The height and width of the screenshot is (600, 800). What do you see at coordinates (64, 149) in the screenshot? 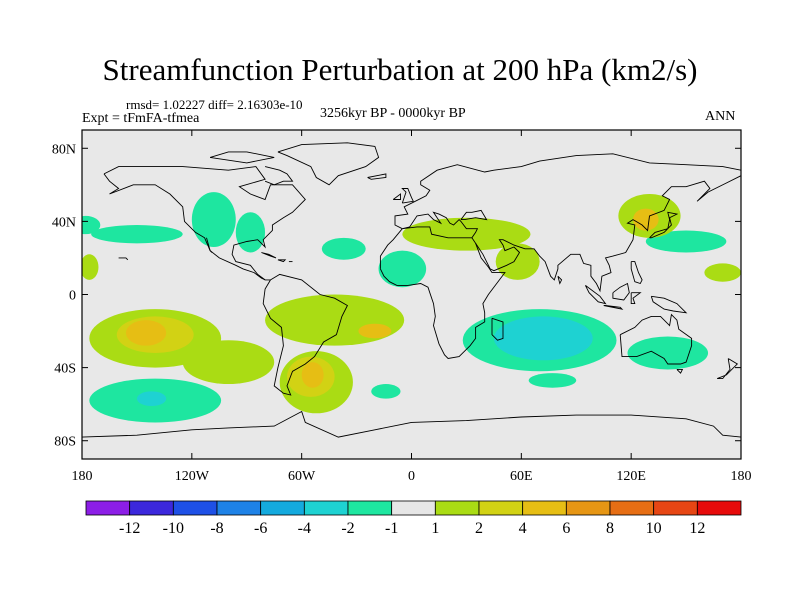
I see `y-tick-label-0: 80N` at bounding box center [64, 149].